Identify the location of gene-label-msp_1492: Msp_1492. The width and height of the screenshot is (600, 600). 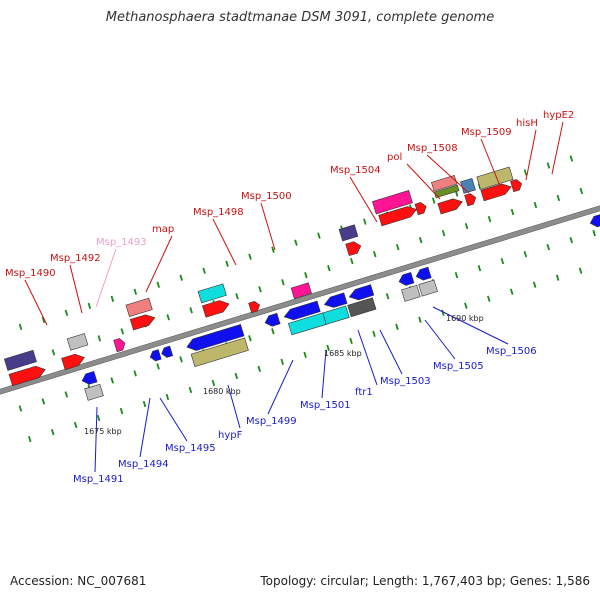
(75, 258).